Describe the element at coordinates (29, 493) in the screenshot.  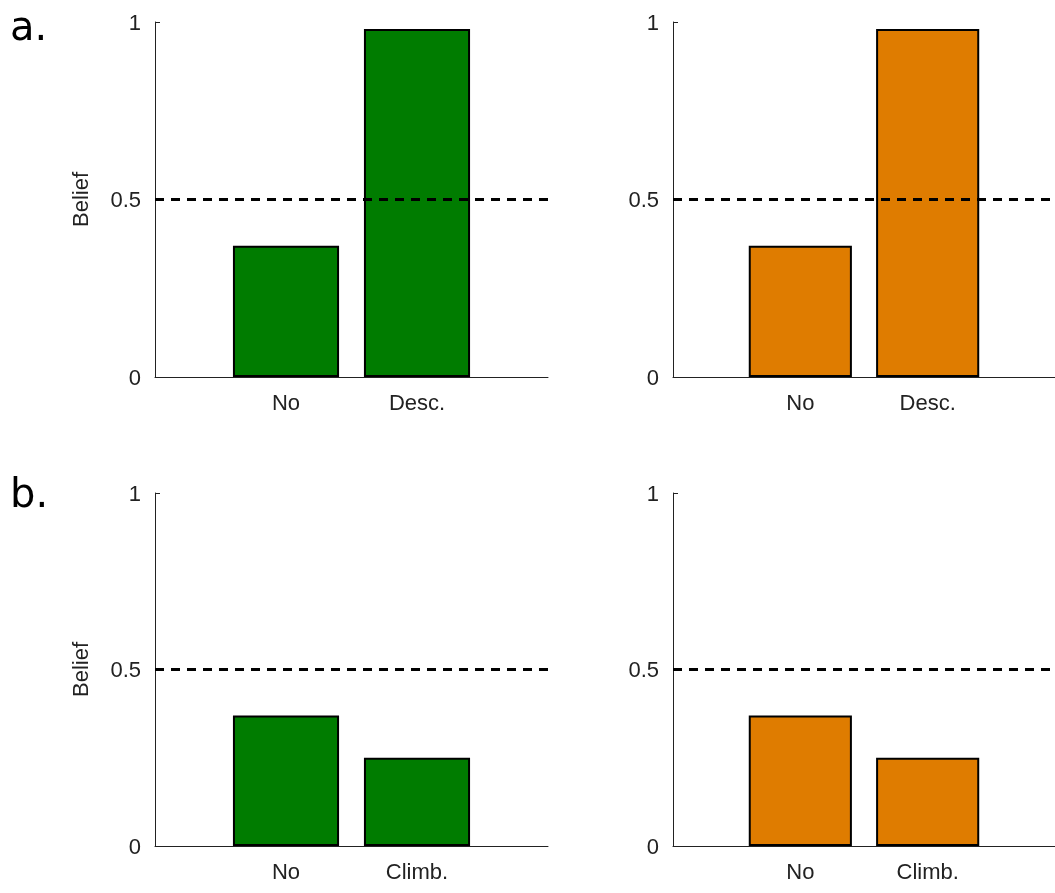
I see `text: b.` at that location.